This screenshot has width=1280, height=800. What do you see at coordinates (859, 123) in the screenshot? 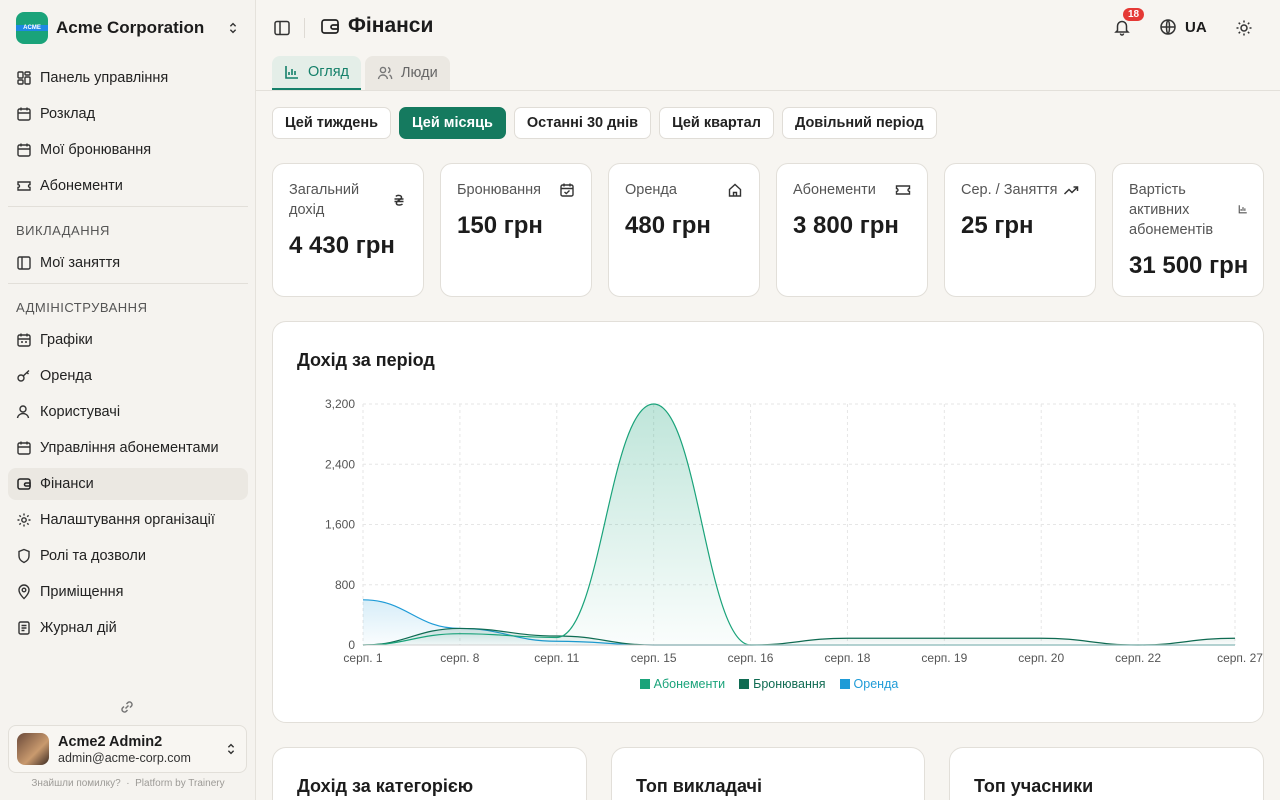
I see `period-custom-button: Довільний період` at bounding box center [859, 123].